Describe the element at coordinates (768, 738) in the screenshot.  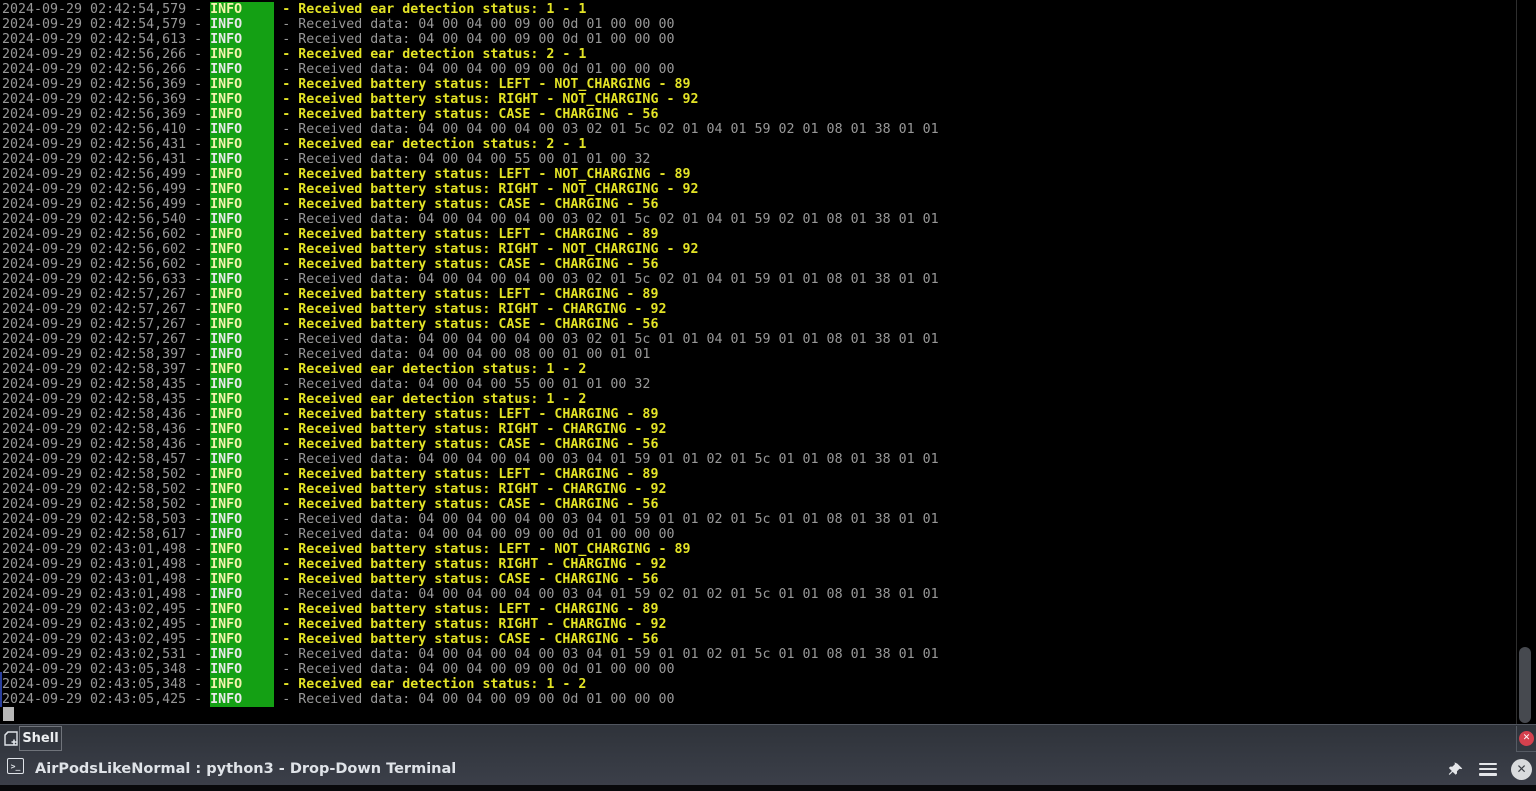
I see `tab-bar: Shell ✕` at that location.